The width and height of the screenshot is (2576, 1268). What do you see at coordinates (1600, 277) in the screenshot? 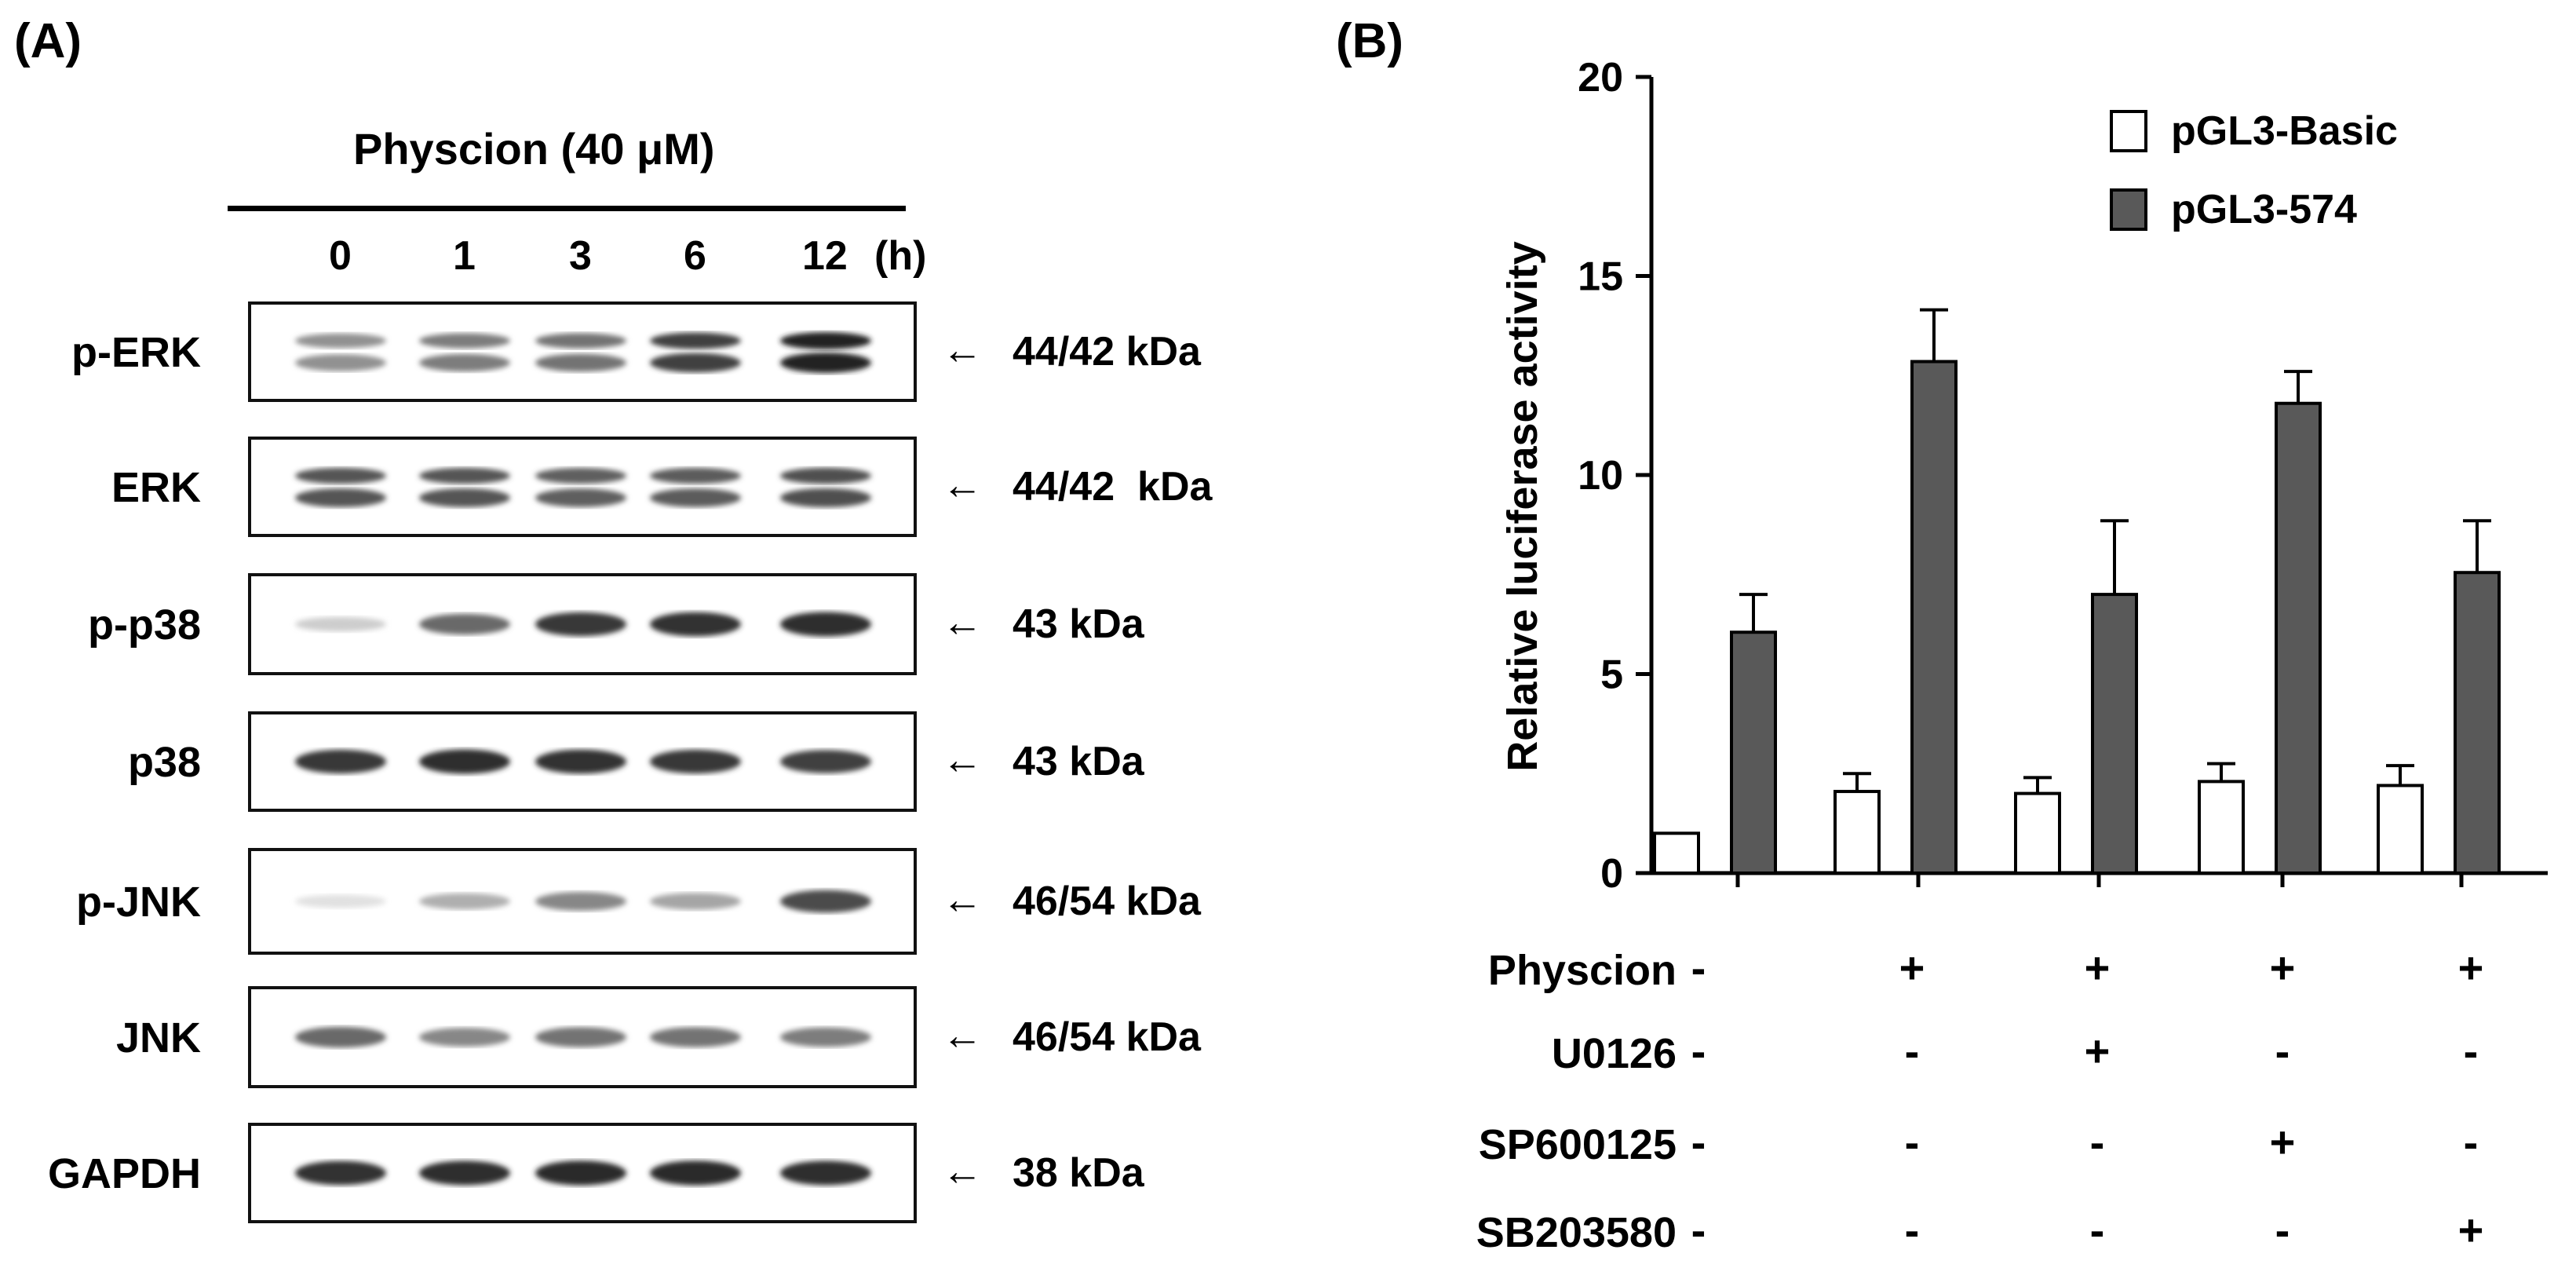
I see `y-tick-label: 15` at bounding box center [1600, 277].